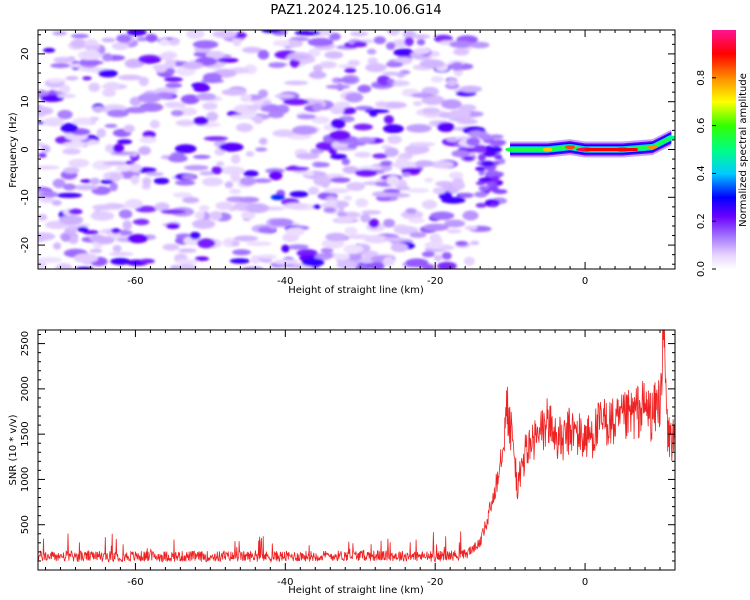 Image resolution: width=750 pixels, height=600 pixels. What do you see at coordinates (701, 78) in the screenshot?
I see `colorbar-tick-label: 0.8` at bounding box center [701, 78].